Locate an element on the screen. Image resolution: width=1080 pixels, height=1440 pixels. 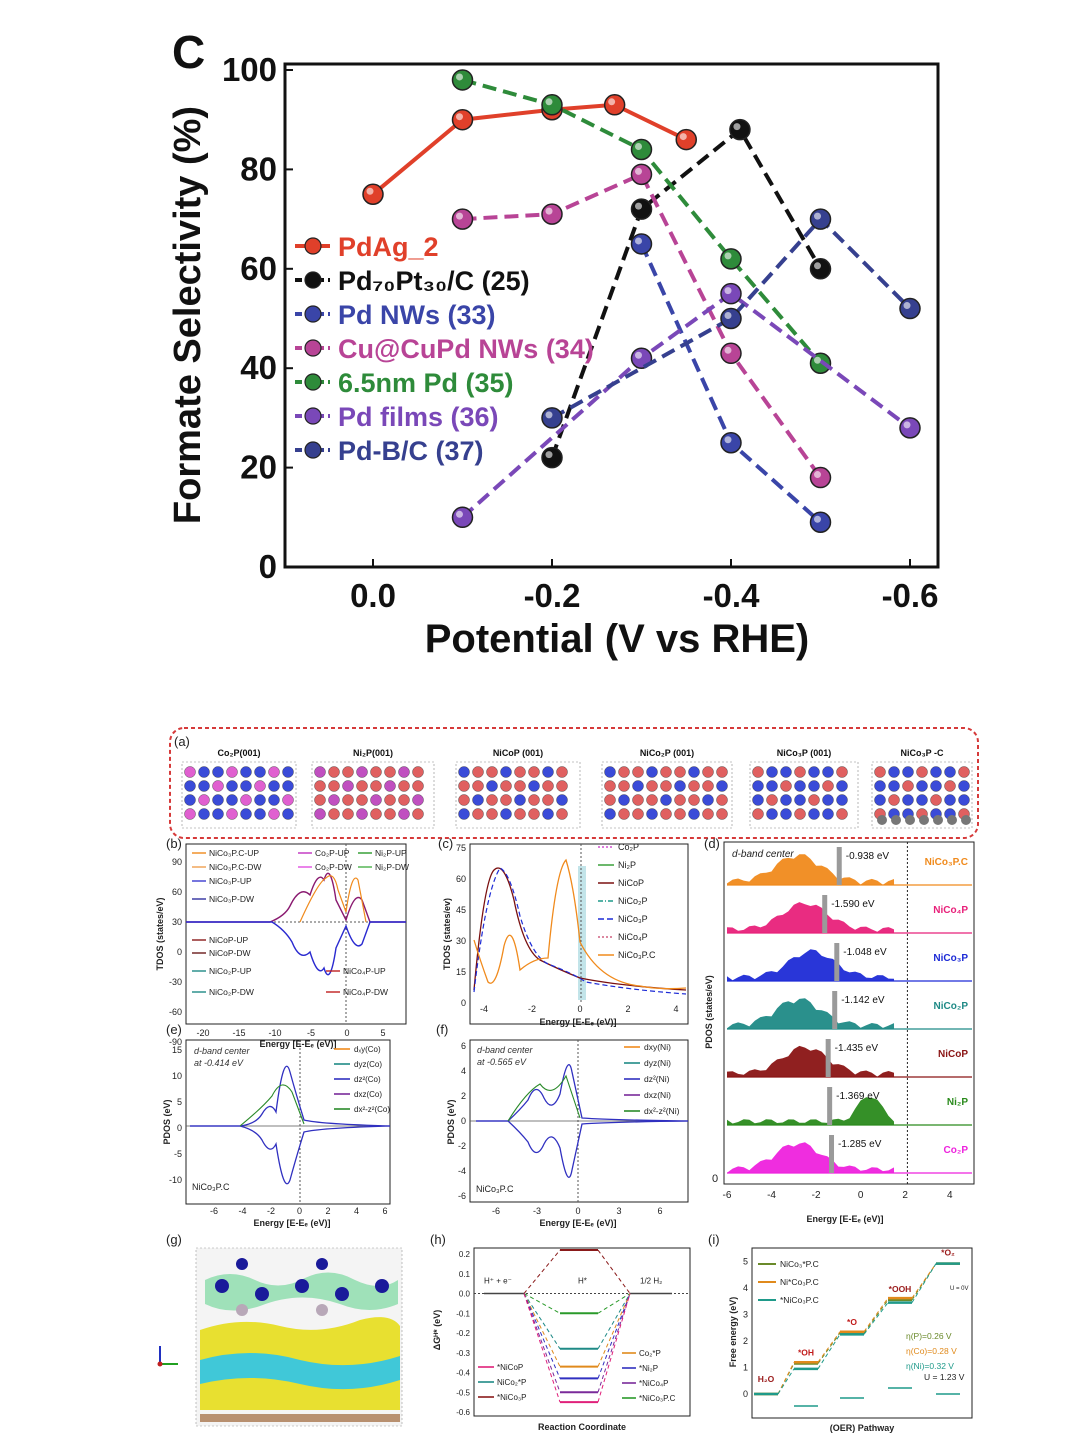
panel-e-label: (e) is located at coordinates (174, 1029).